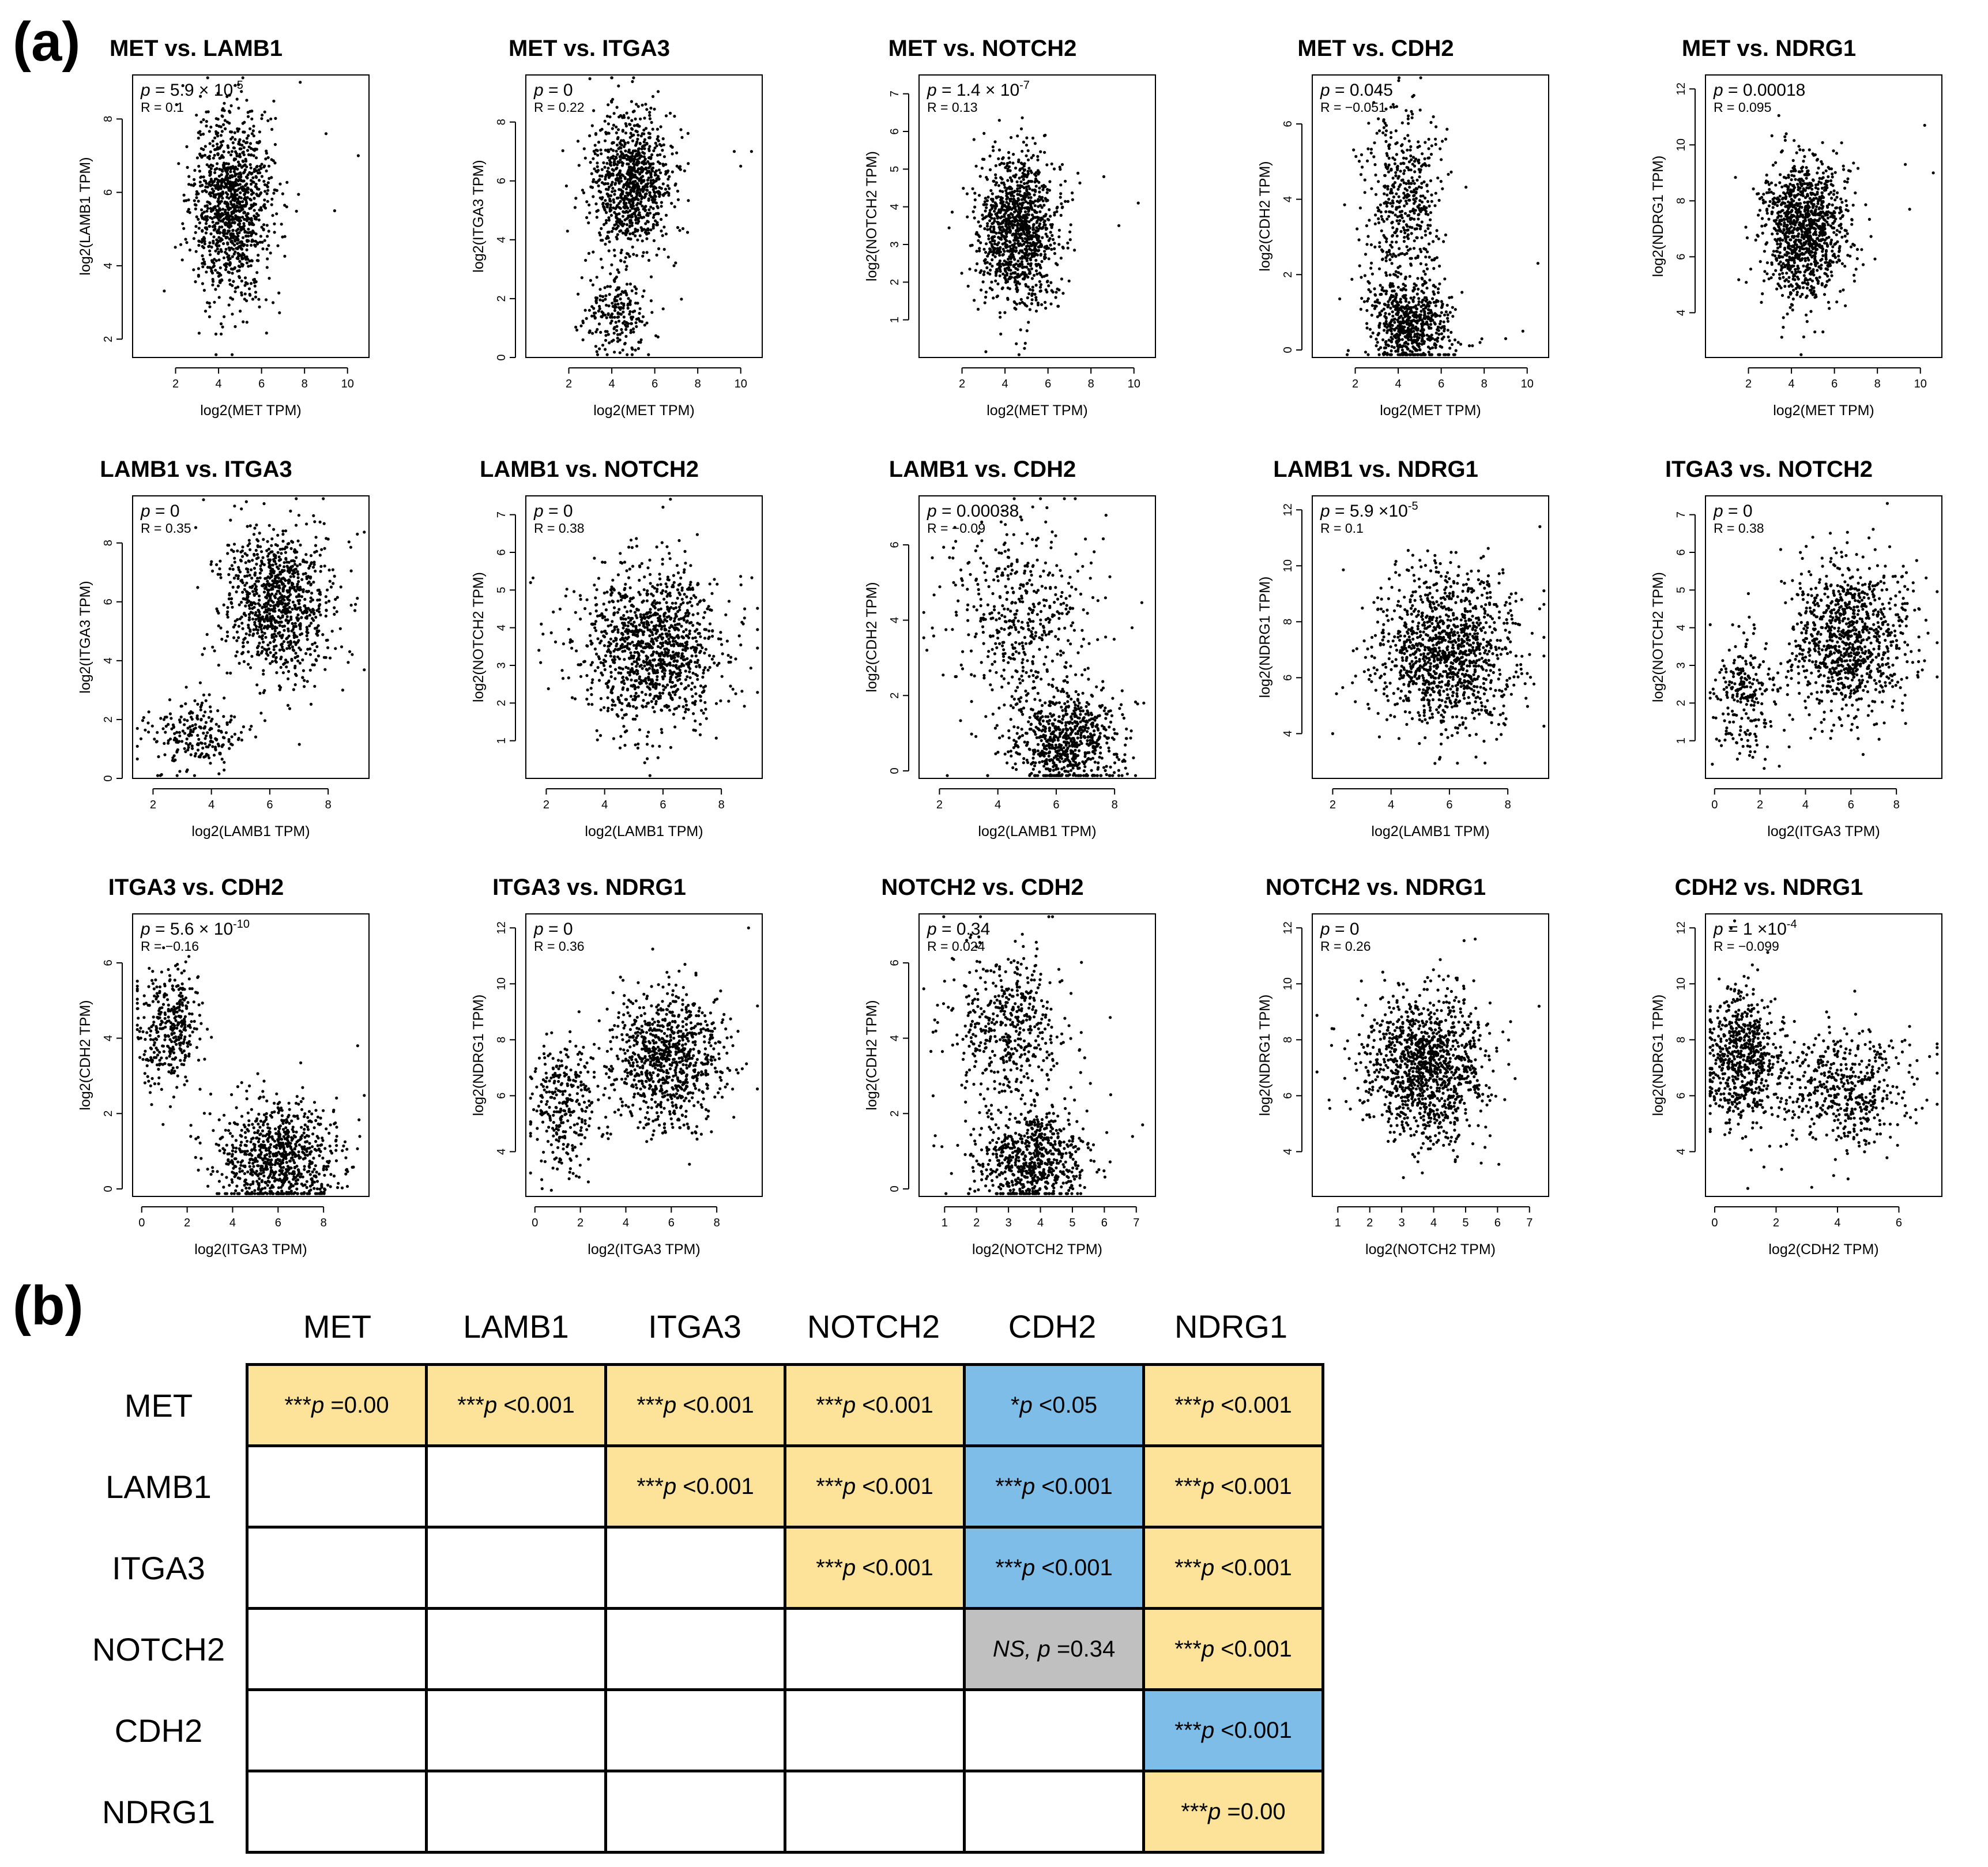 The width and height of the screenshot is (1988, 1867). What do you see at coordinates (305, 384) in the screenshot?
I see `x-tick-label: 8` at bounding box center [305, 384].